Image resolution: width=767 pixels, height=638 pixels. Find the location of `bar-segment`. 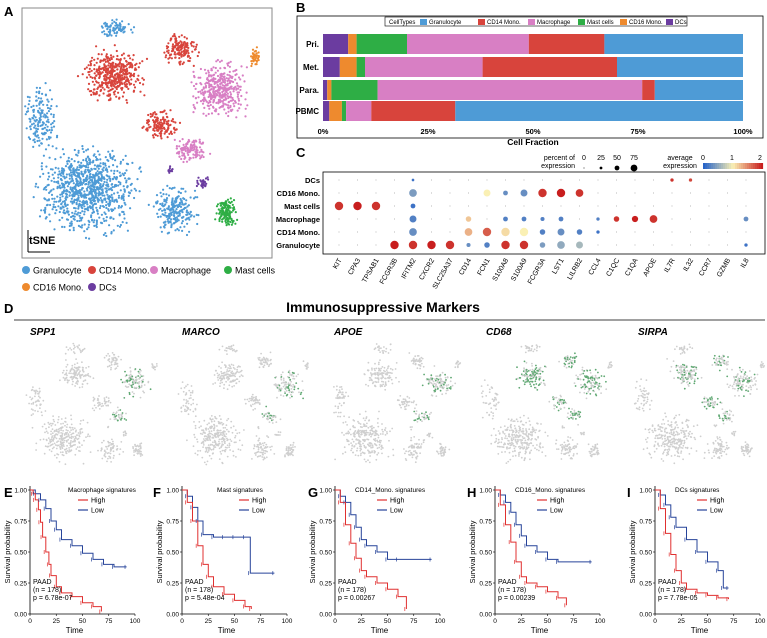

bar-segment is located at coordinates (354, 90).